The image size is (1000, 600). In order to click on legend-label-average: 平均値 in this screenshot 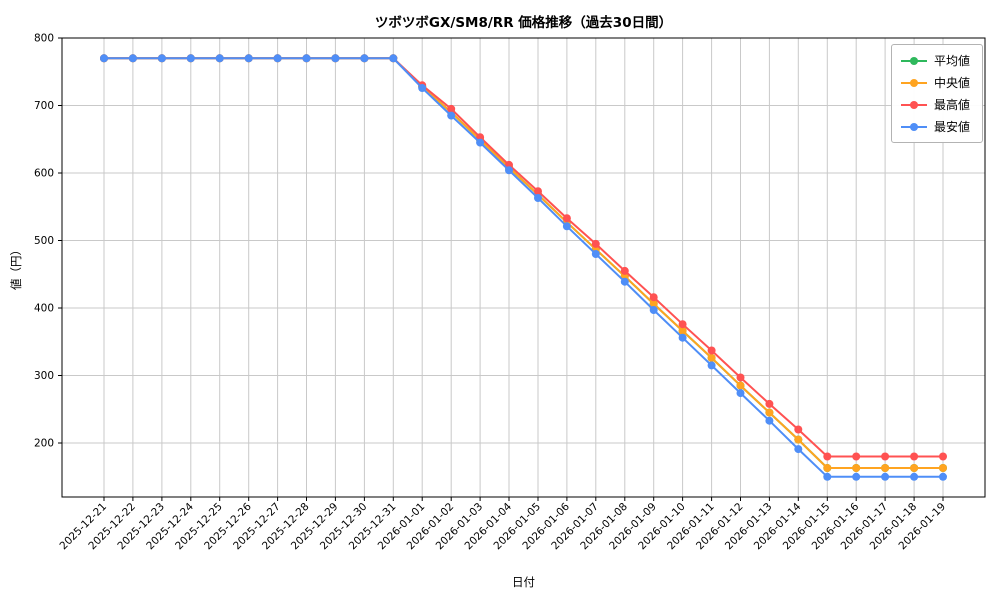, I will do `click(951, 61)`.